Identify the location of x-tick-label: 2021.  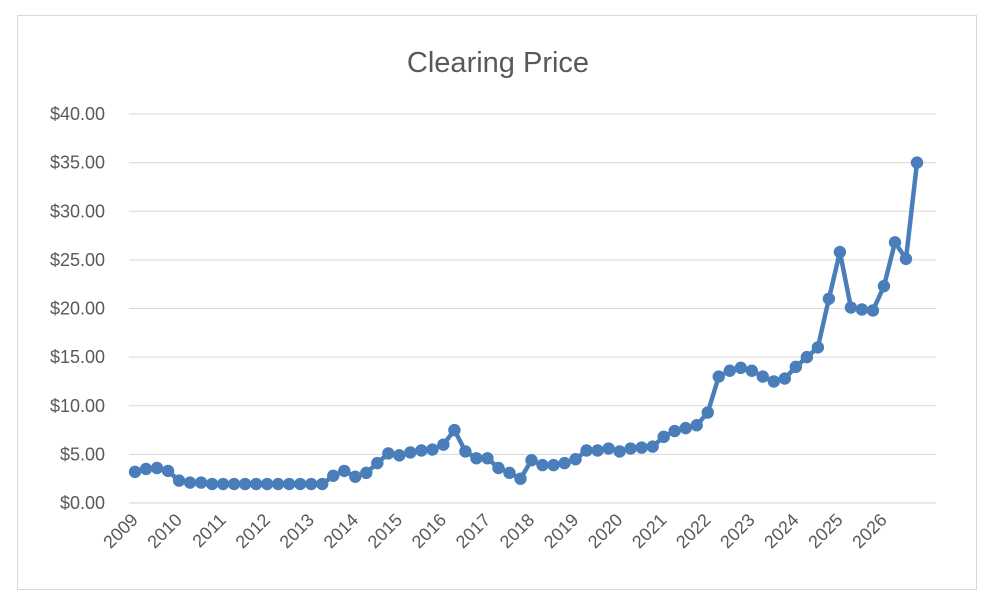
(649, 531).